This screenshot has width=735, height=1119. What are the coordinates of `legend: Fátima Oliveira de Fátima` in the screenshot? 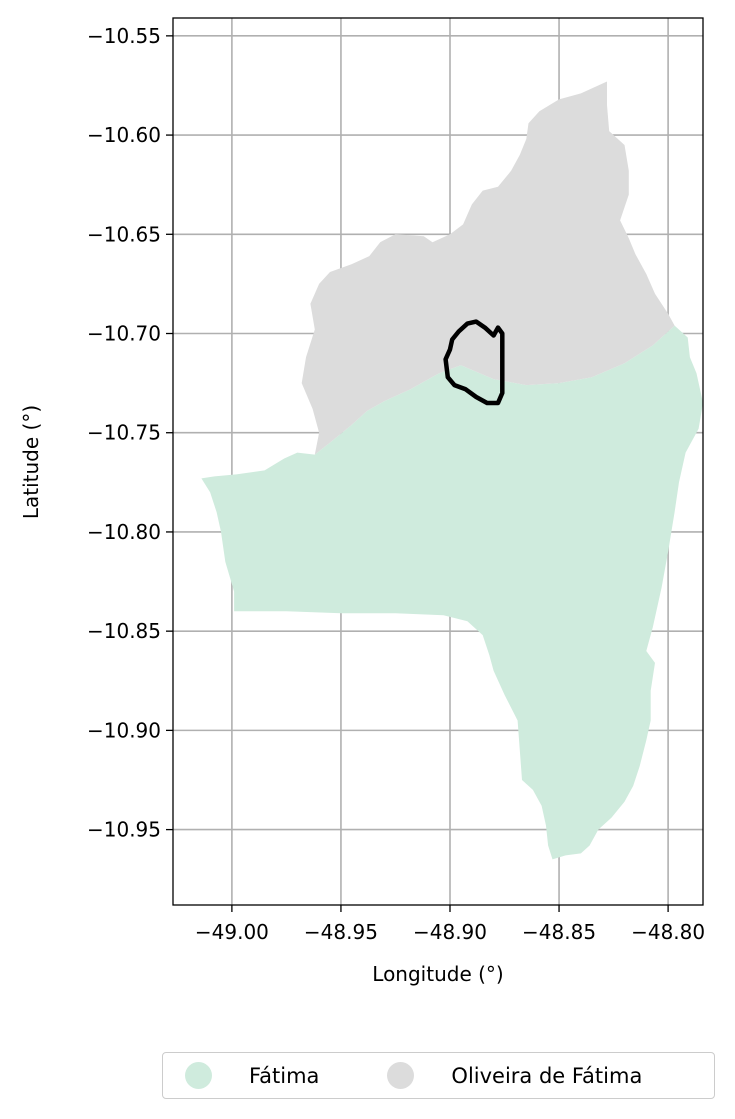 It's located at (438, 1075).